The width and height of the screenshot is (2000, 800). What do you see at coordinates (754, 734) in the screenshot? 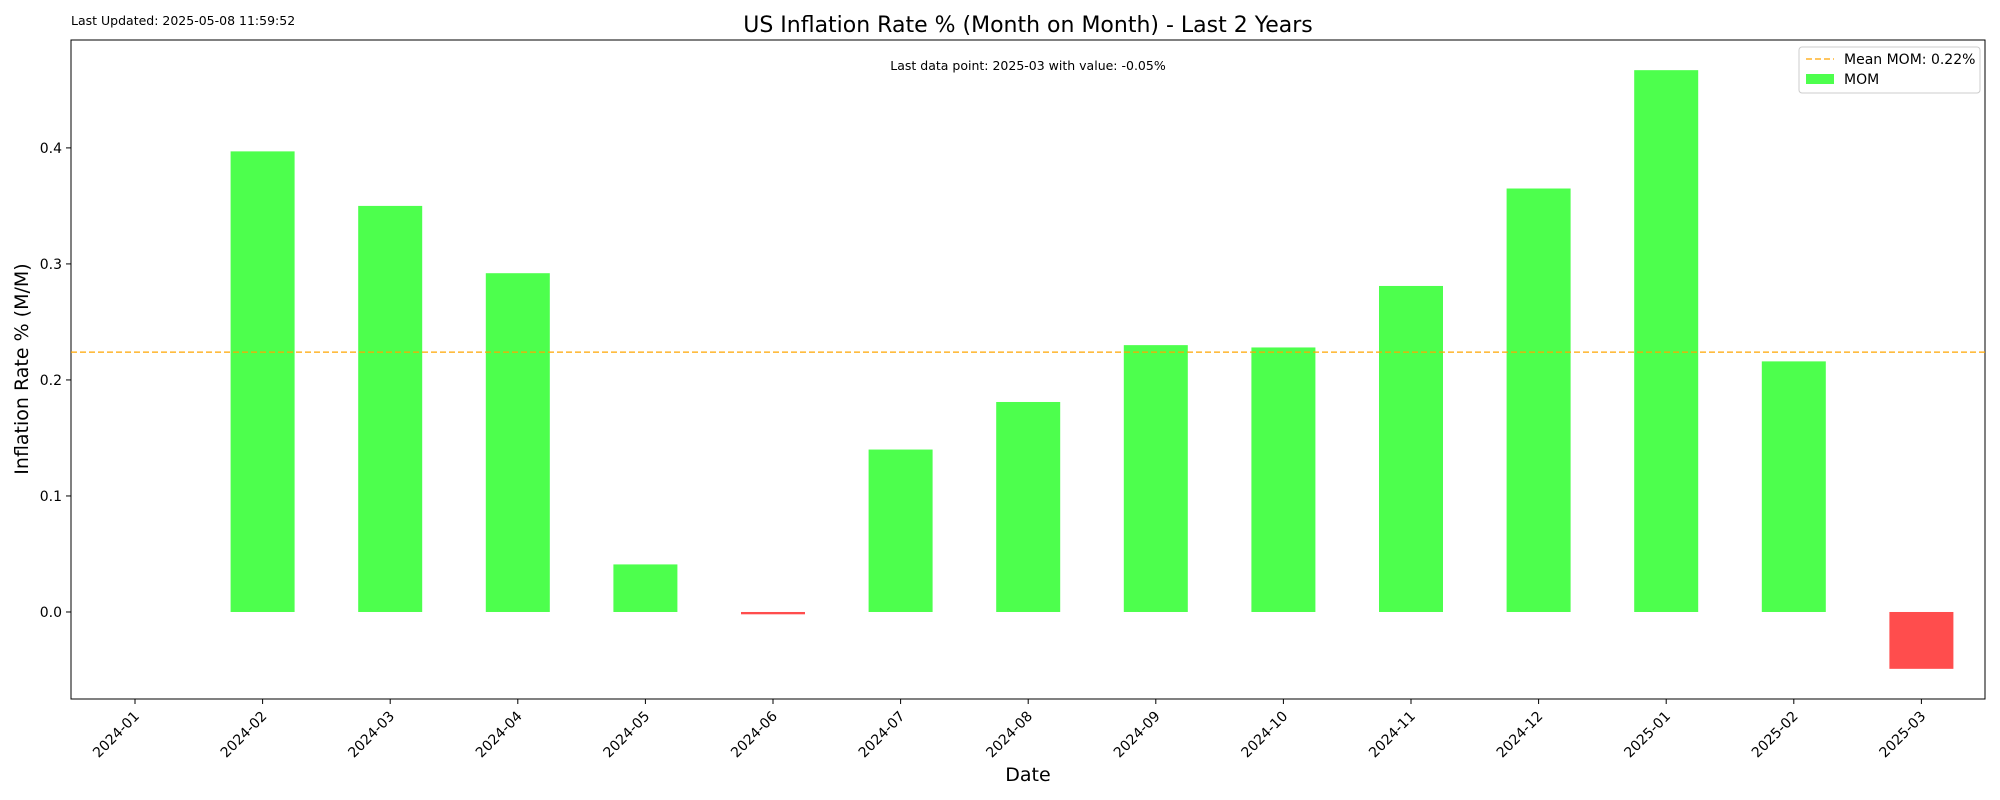
I see `x-tick-label: 2024-06` at bounding box center [754, 734].